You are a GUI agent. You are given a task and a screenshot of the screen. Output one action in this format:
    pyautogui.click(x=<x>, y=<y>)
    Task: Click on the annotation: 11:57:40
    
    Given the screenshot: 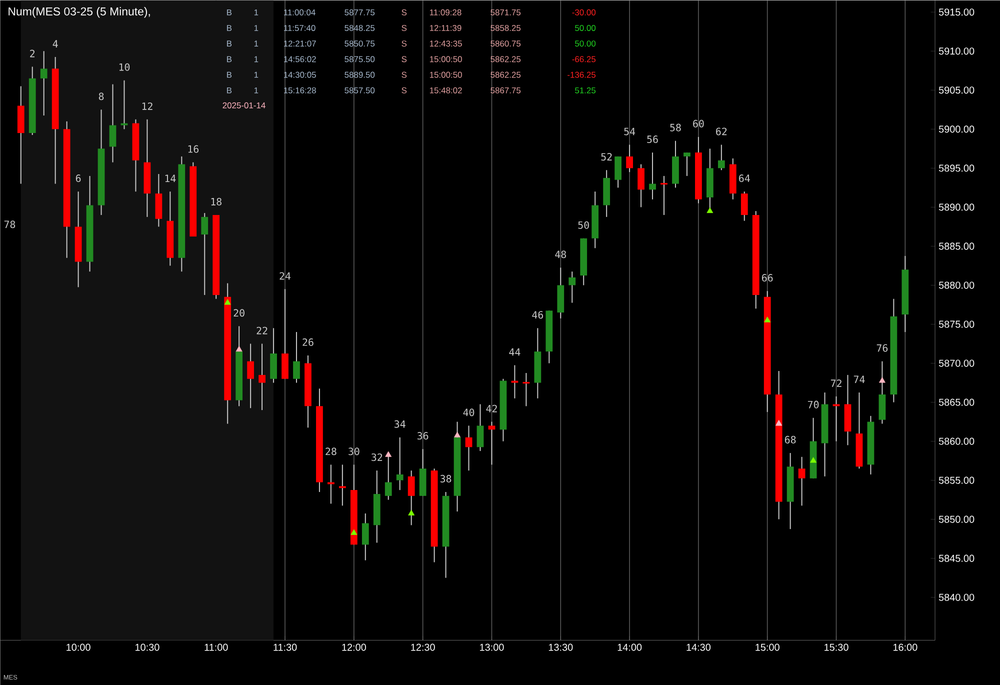 What is the action you would take?
    pyautogui.click(x=300, y=27)
    